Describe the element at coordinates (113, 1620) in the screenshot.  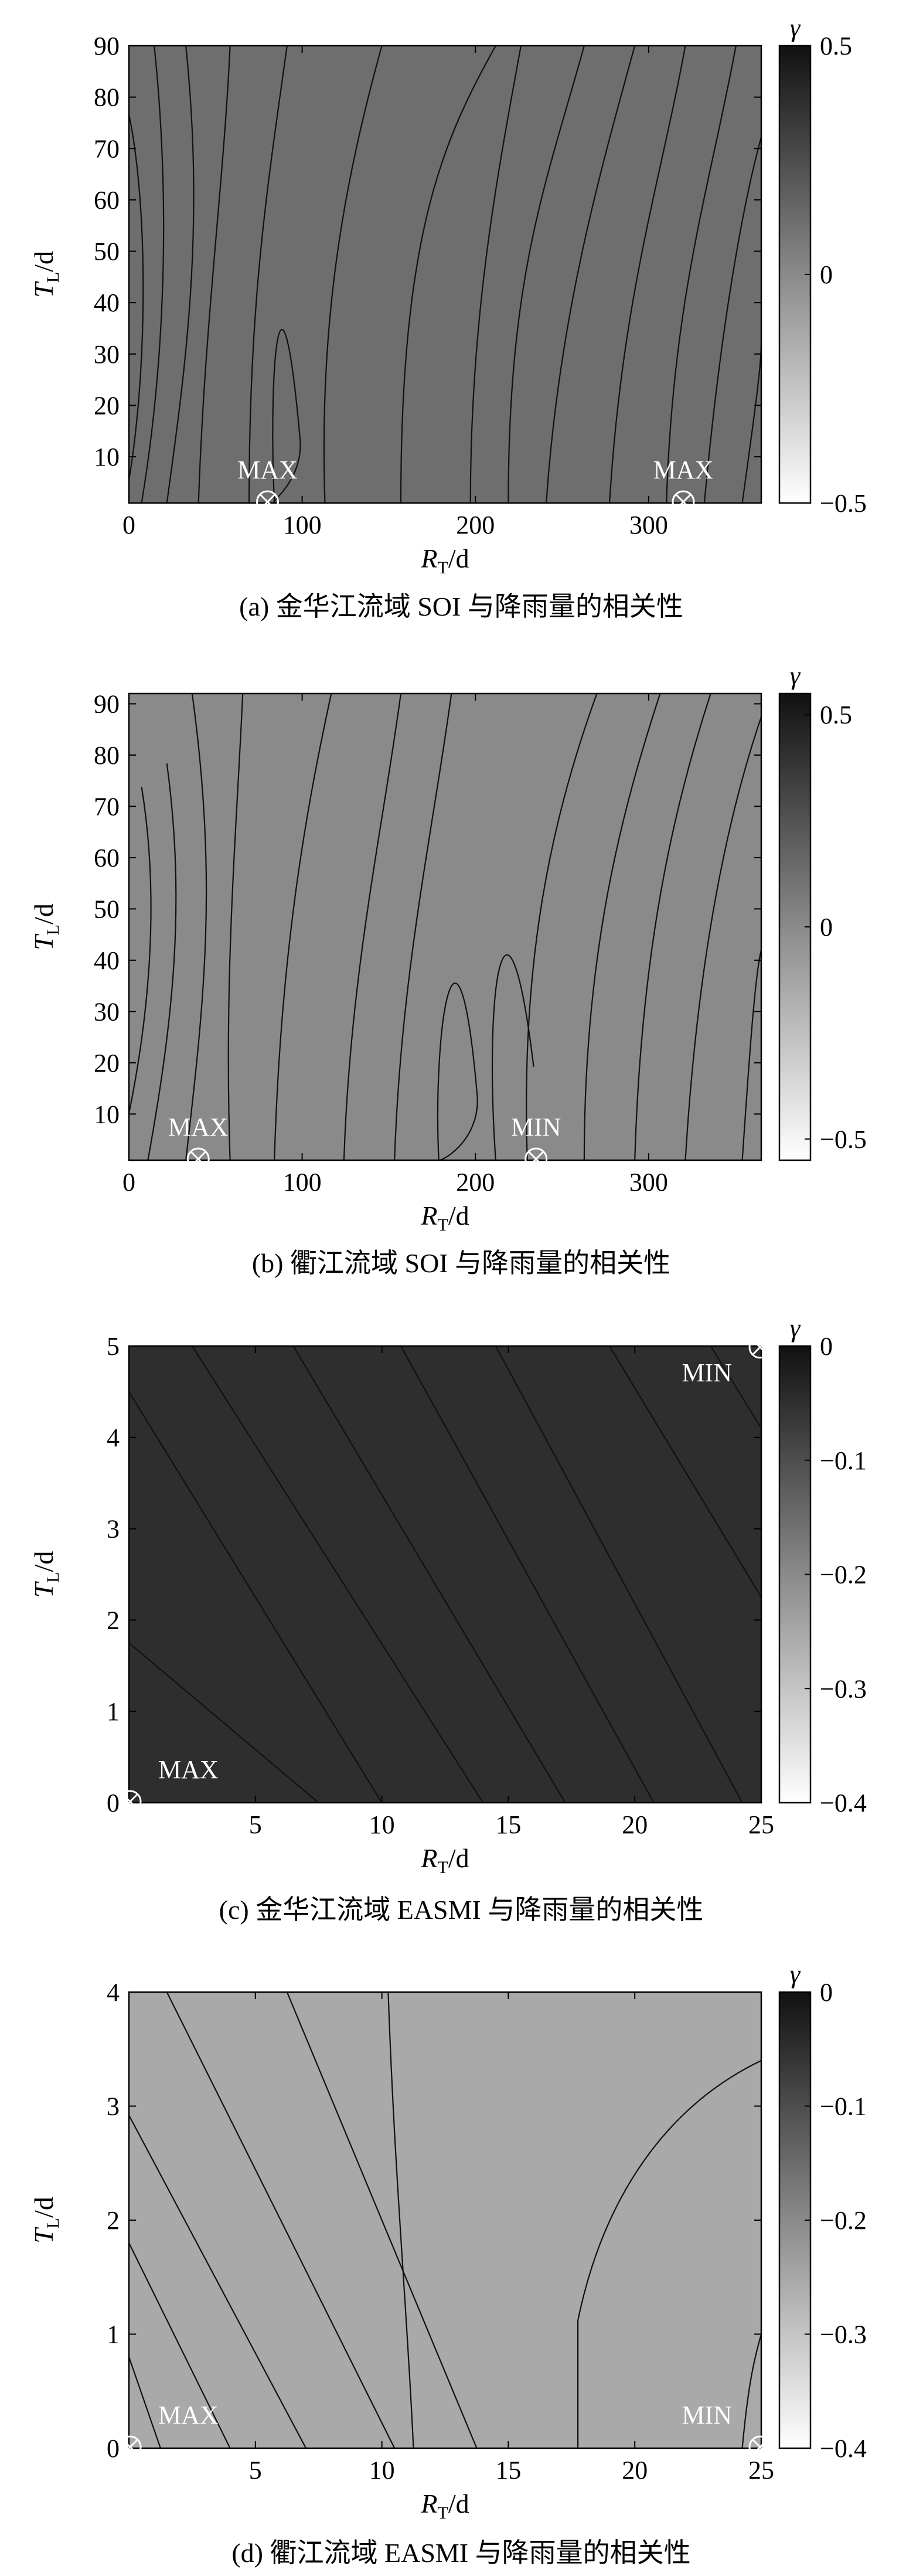
I see `y-tick-label: 2` at that location.